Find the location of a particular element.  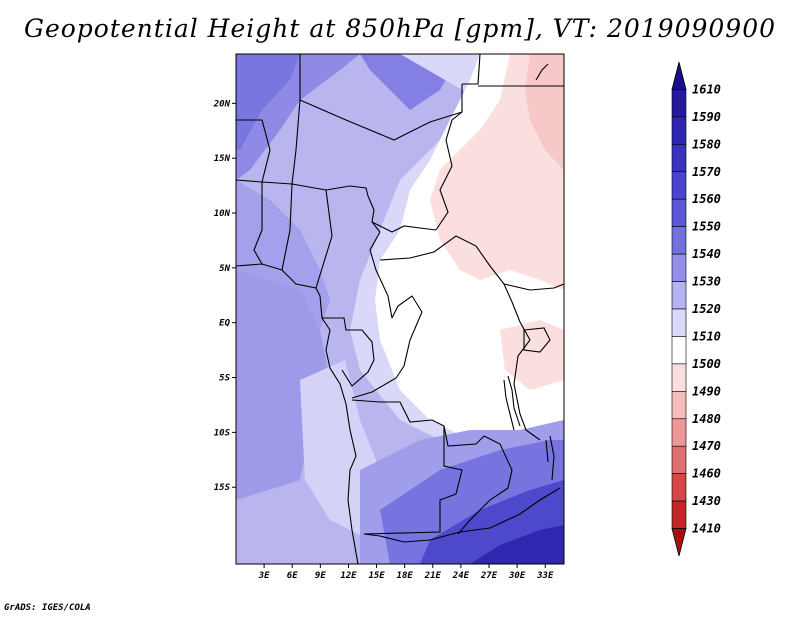

colorbar-label: 1590 is located at coordinates (706, 117).